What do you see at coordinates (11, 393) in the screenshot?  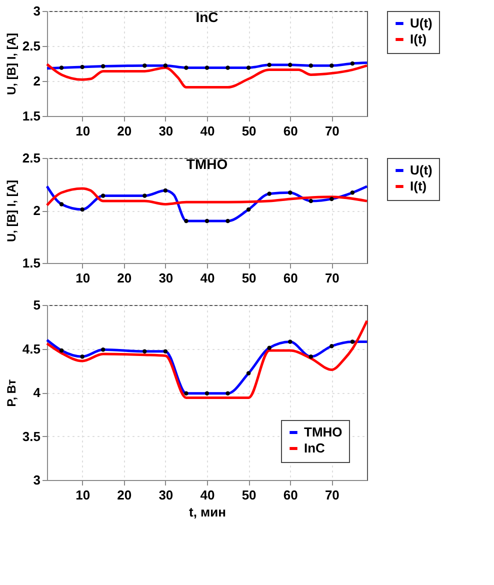 I see `y-axis-title: P, Вт` at bounding box center [11, 393].